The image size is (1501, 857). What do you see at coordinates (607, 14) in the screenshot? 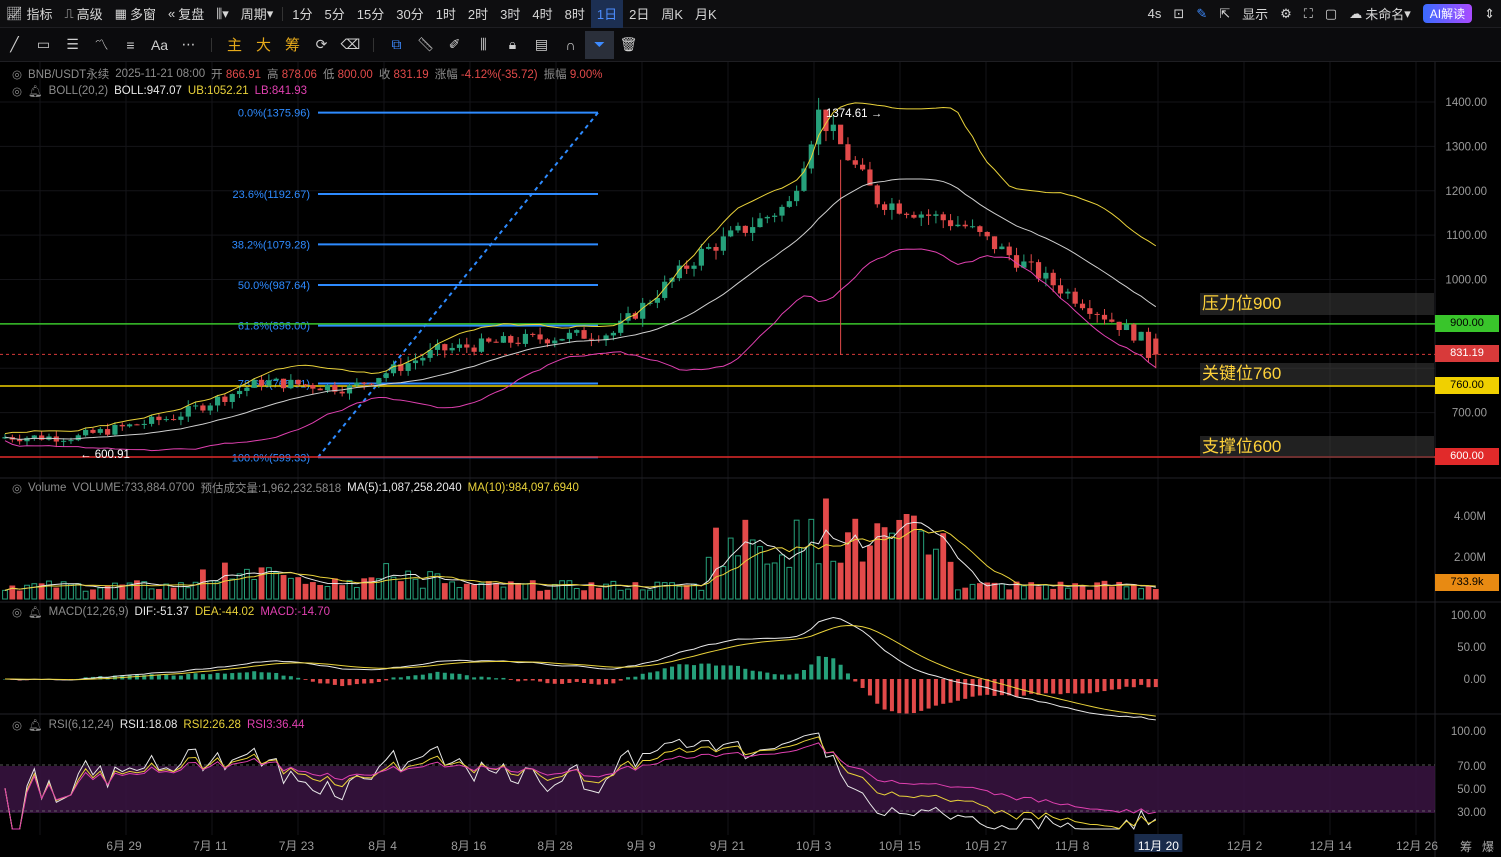
I see `interval-tab: 1日` at bounding box center [607, 14].